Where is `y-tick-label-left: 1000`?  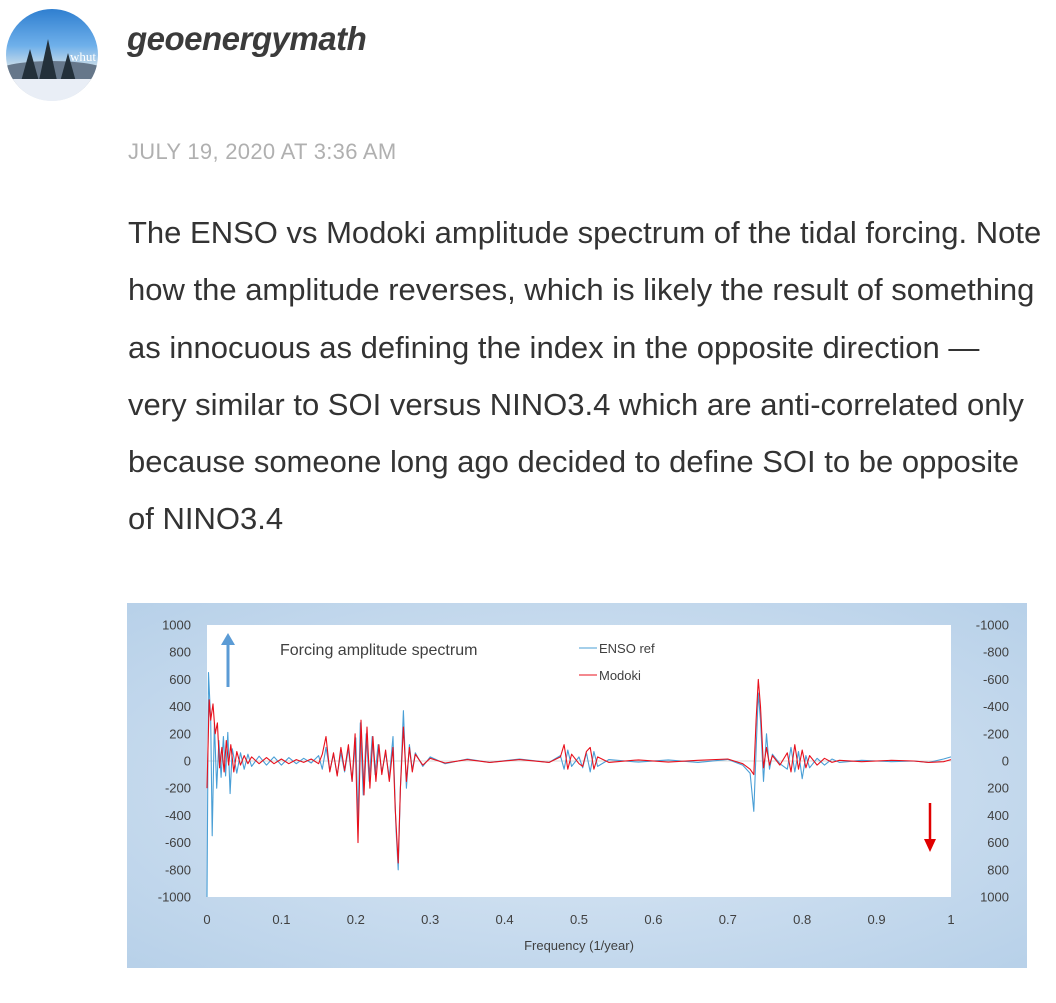
y-tick-label-left: 1000 is located at coordinates (176, 625).